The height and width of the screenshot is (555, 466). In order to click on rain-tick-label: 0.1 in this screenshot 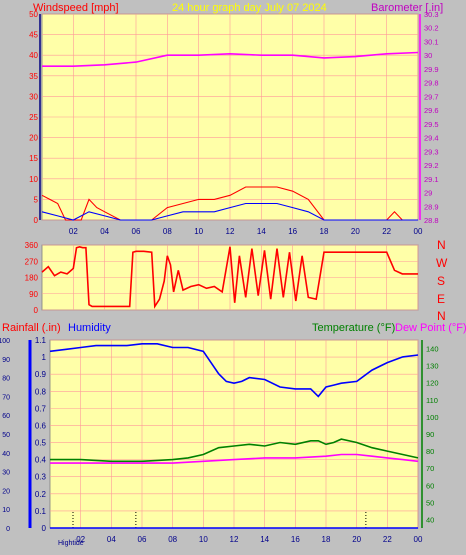, I will do `click(41, 511)`.